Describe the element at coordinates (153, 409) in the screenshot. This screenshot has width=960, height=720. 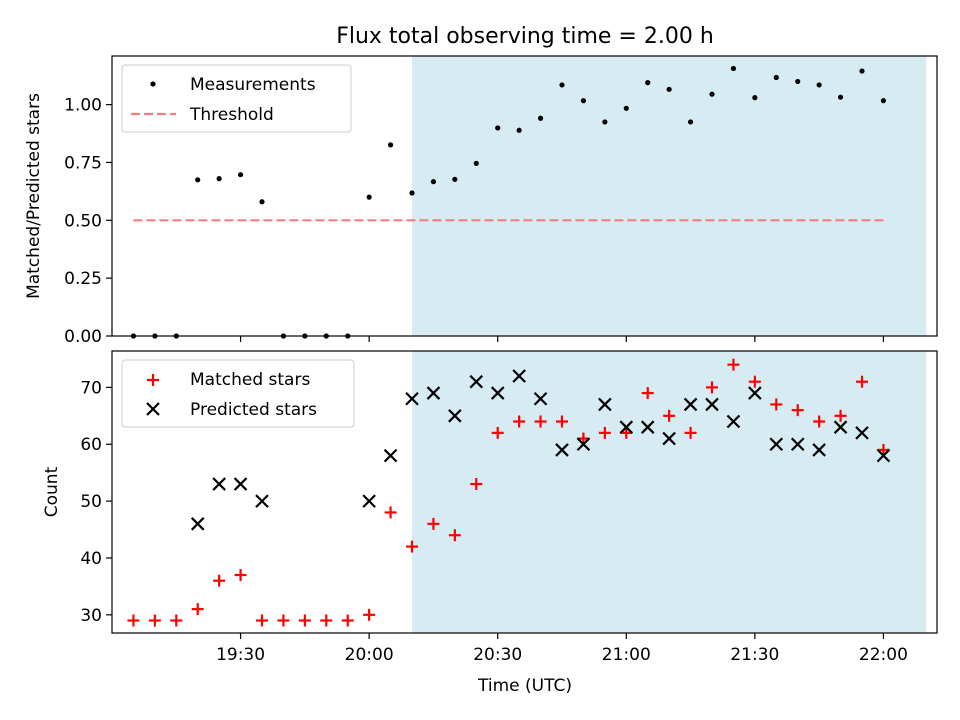
I see `legend-predicted-marker` at that location.